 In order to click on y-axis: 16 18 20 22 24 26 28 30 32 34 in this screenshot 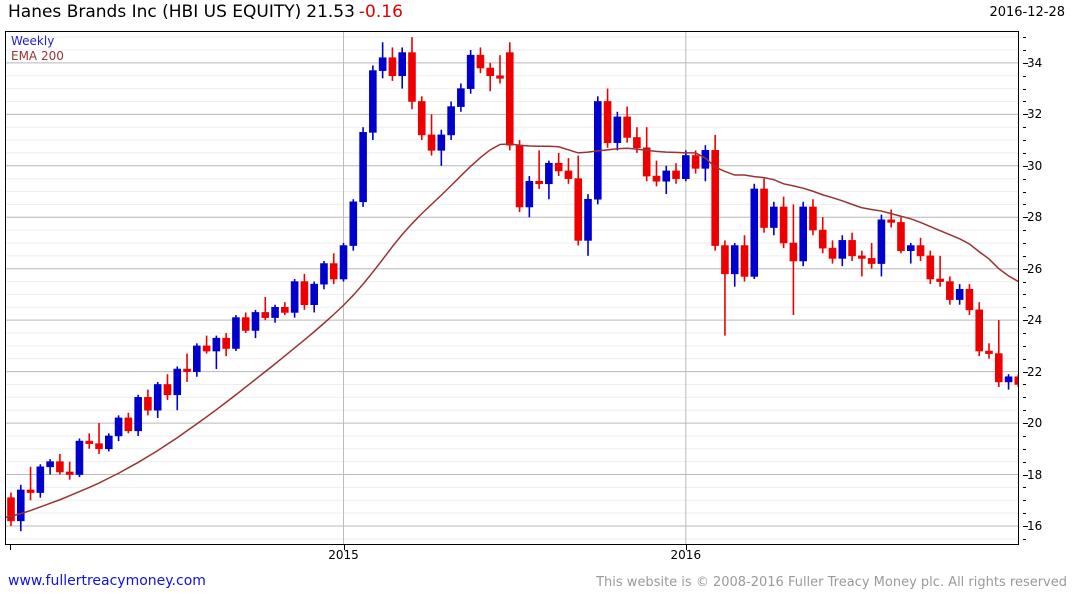, I will do `click(1048, 288)`.